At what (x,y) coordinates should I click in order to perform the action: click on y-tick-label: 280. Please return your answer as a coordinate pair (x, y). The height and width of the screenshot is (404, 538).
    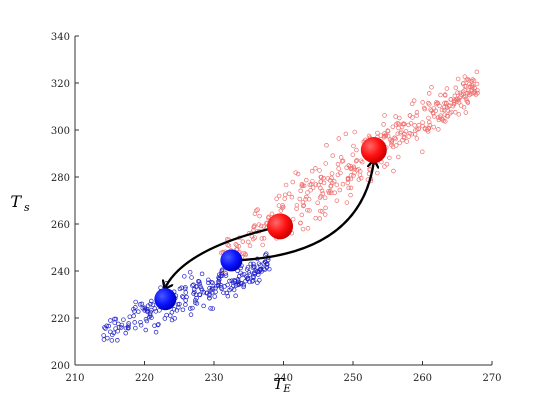
    Looking at the image, I should click on (60, 178).